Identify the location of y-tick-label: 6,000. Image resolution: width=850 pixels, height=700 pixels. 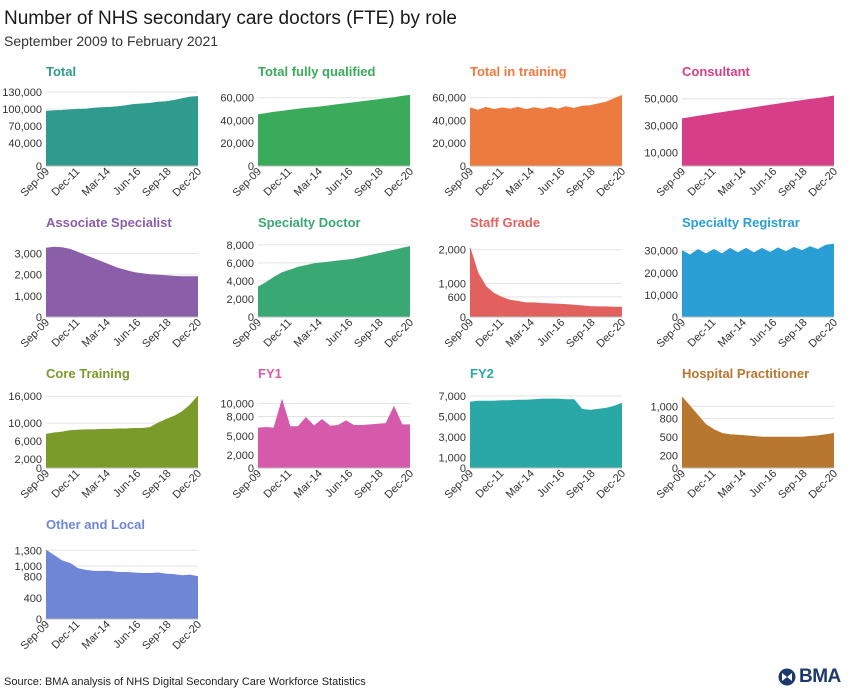
(240, 264).